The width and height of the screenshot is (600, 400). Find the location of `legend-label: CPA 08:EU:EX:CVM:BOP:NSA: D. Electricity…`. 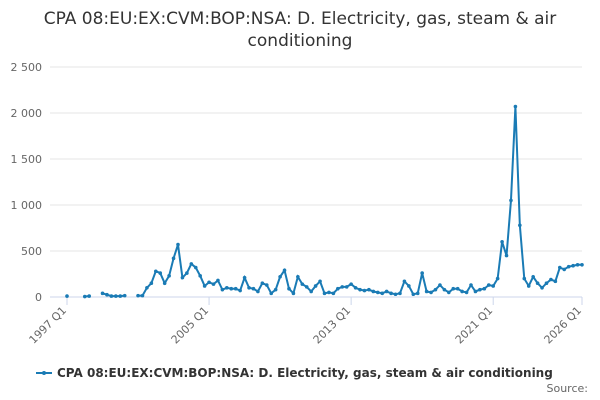

legend-label: CPA 08:EU:EX:CVM:BOP:NSA: D. Electricity… is located at coordinates (305, 373).